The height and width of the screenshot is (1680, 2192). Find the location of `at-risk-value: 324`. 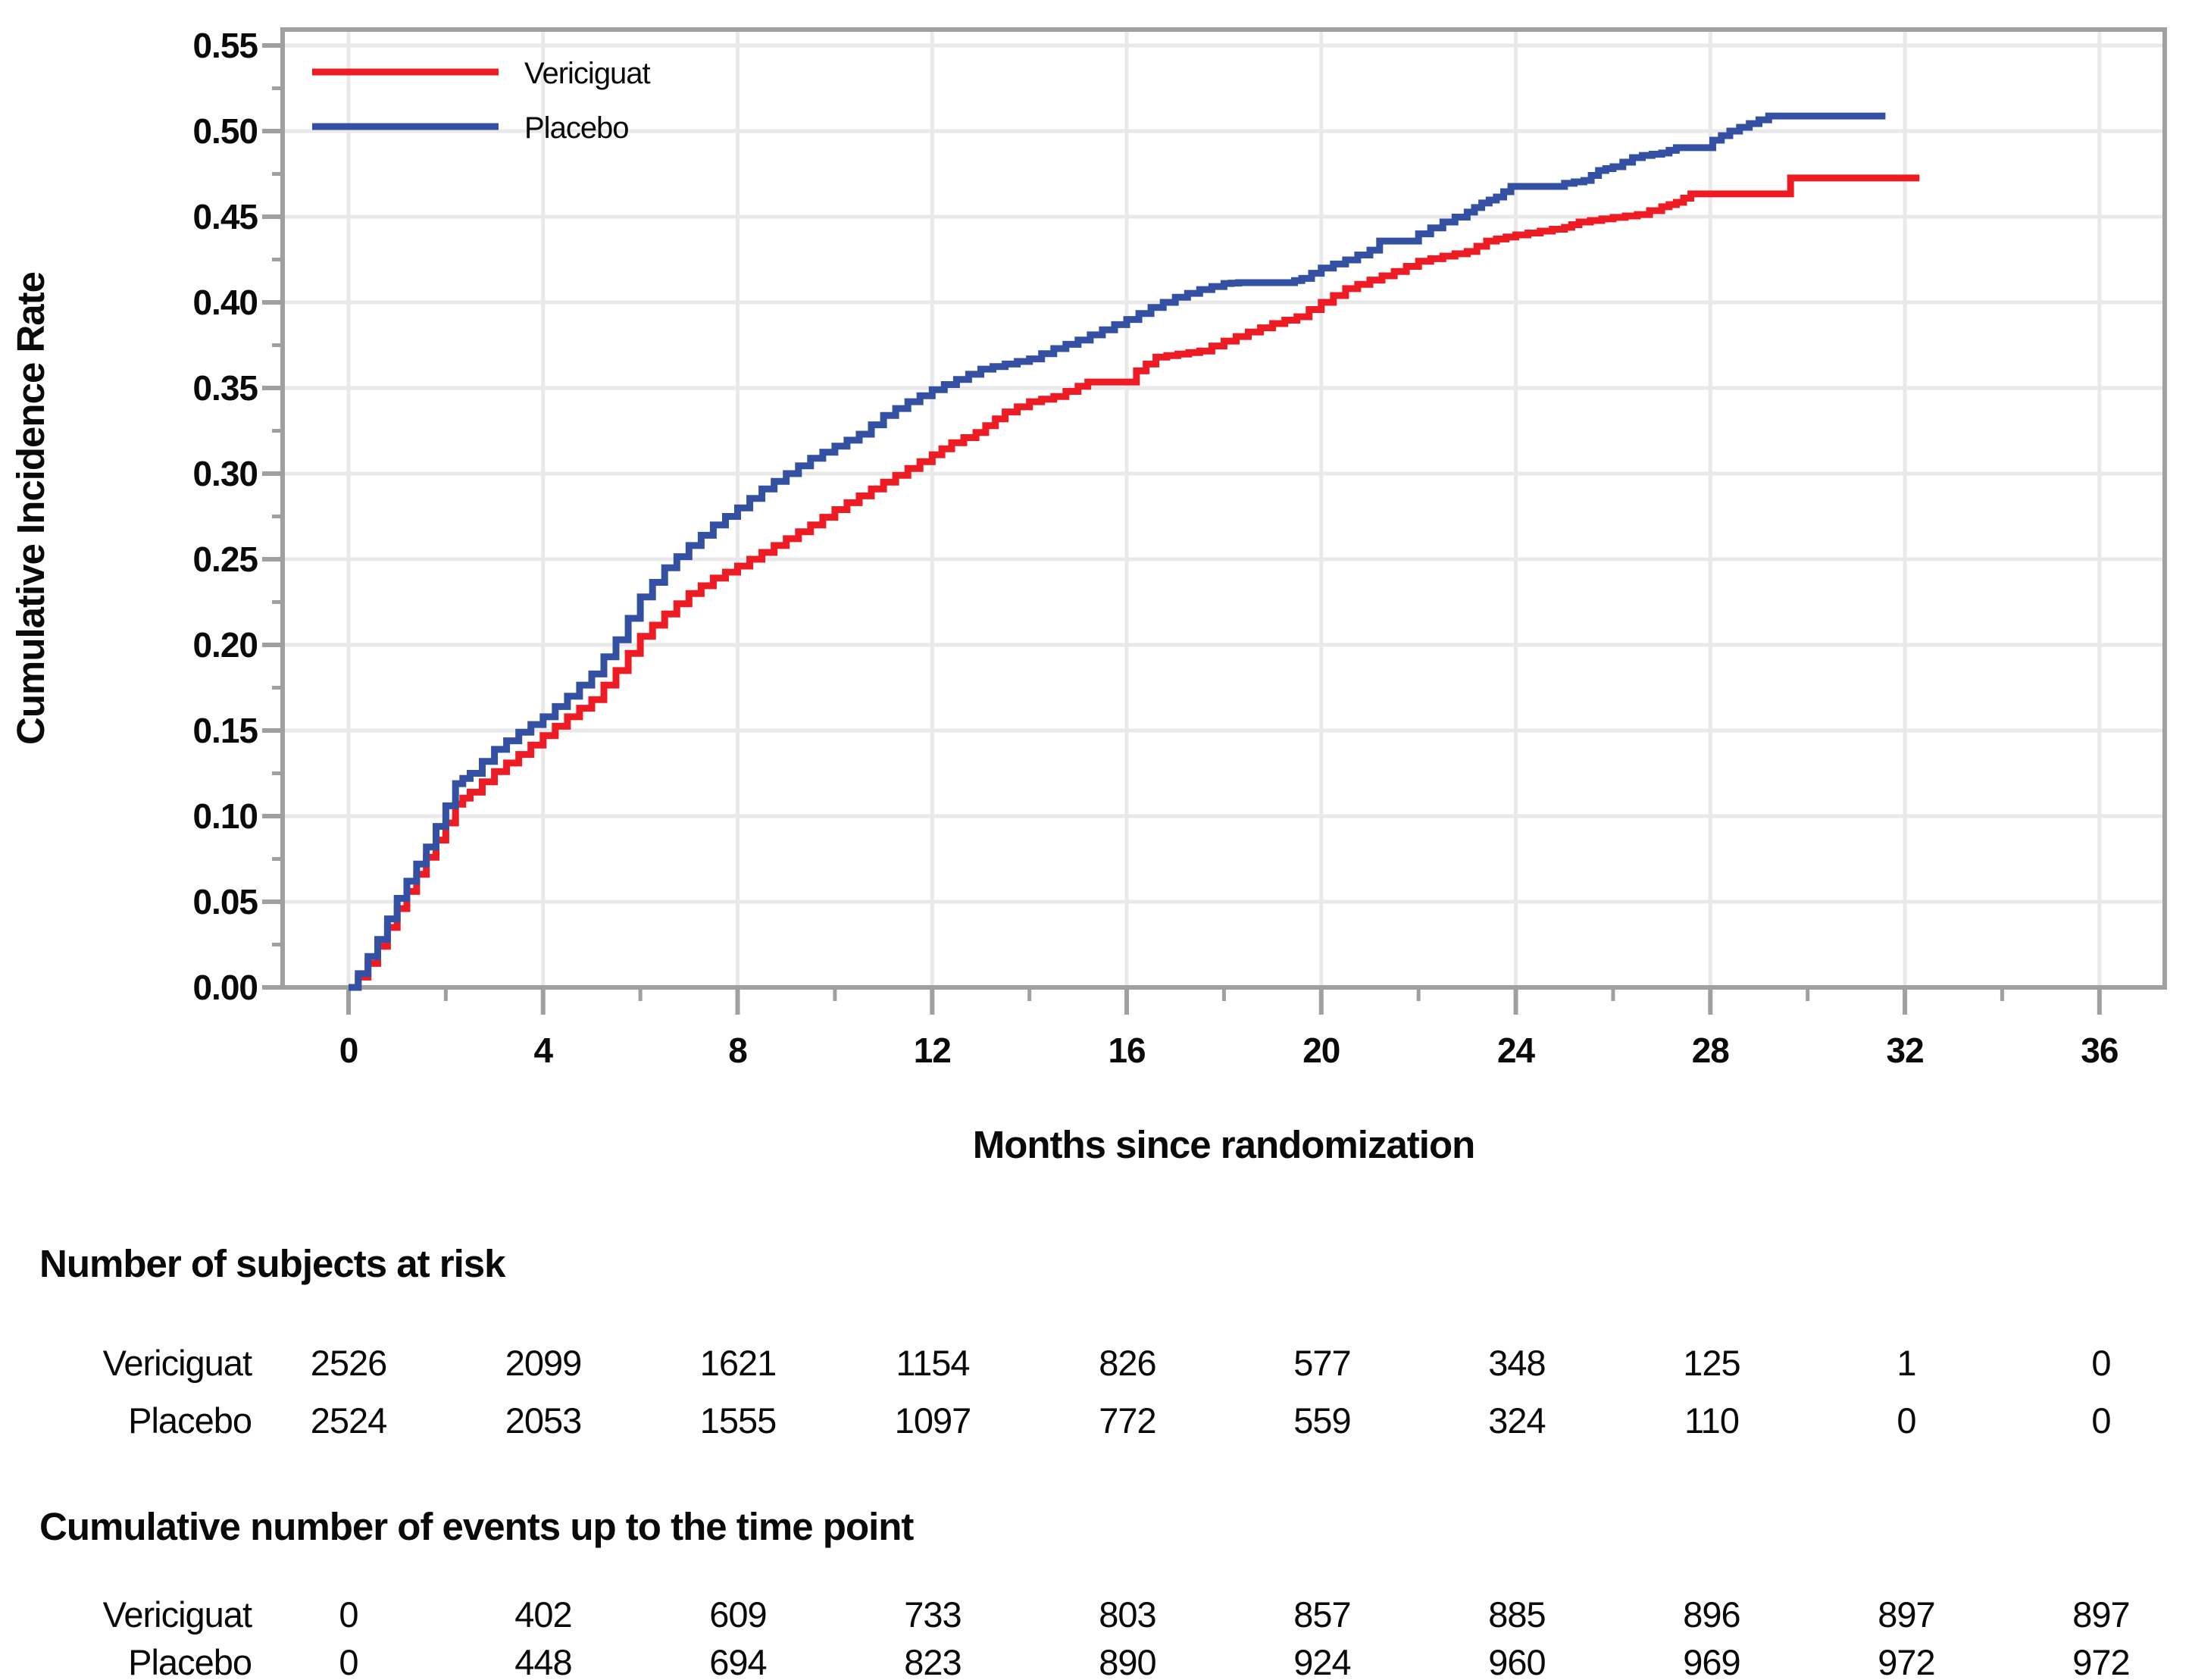

at-risk-value: 324 is located at coordinates (1516, 1420).